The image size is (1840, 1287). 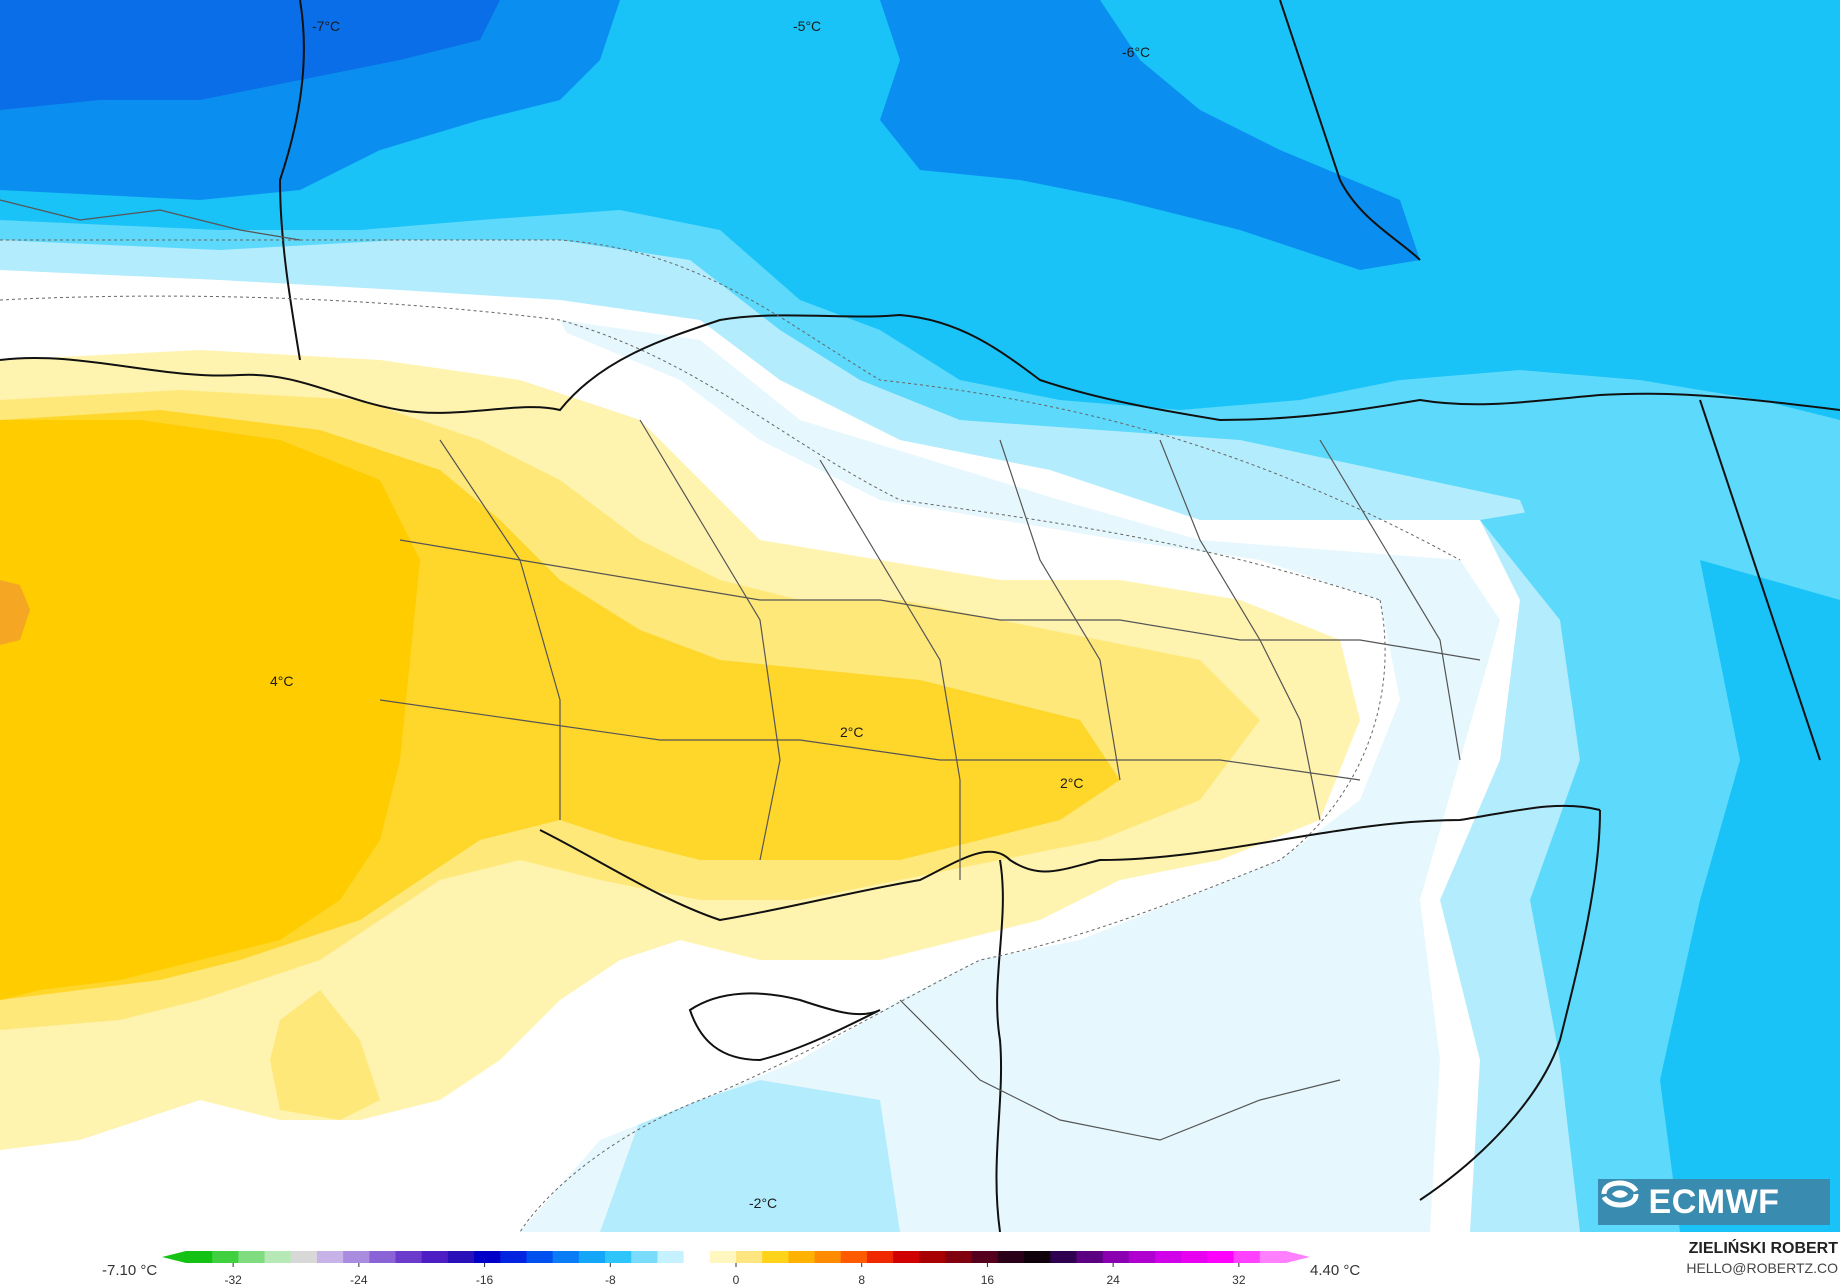 I want to click on temp-label-west: 4°C, so click(x=282, y=681).